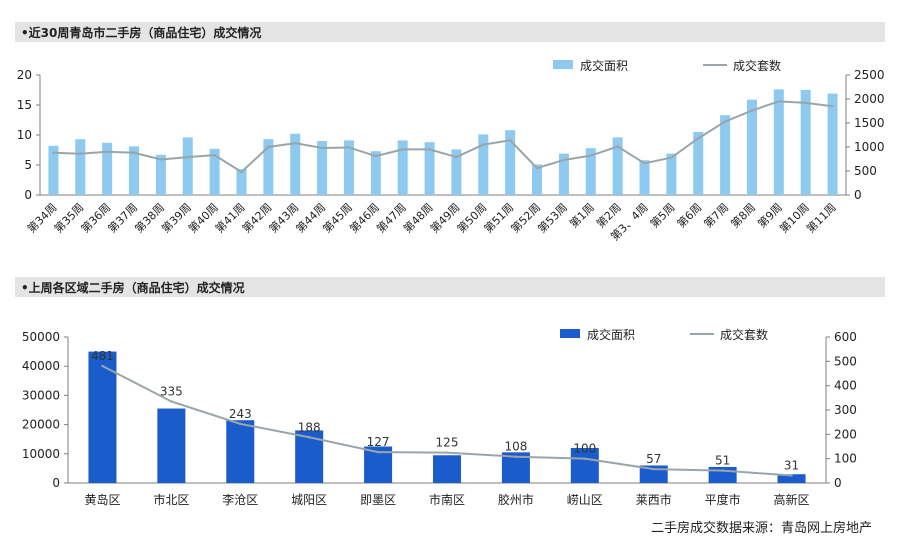  I want to click on c0-category-label: 第11周, so click(820, 217).